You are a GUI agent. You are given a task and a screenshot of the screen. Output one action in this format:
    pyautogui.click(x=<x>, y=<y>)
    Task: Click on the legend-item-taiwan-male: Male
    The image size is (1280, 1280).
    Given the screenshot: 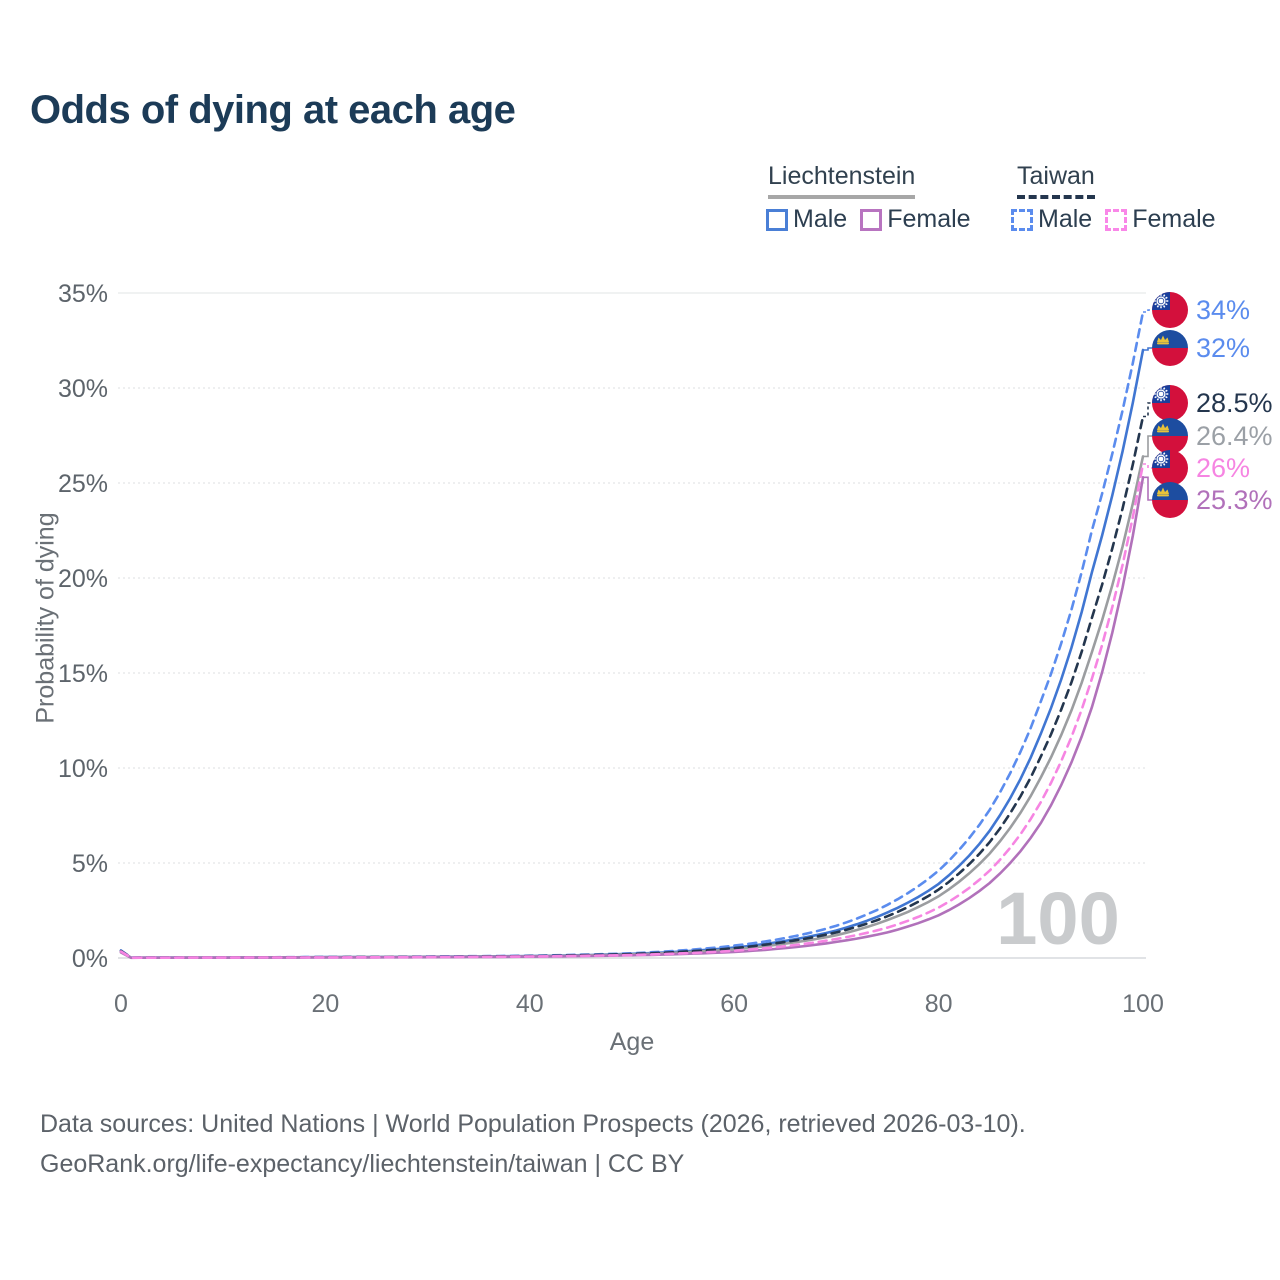 What is the action you would take?
    pyautogui.click(x=1051, y=219)
    